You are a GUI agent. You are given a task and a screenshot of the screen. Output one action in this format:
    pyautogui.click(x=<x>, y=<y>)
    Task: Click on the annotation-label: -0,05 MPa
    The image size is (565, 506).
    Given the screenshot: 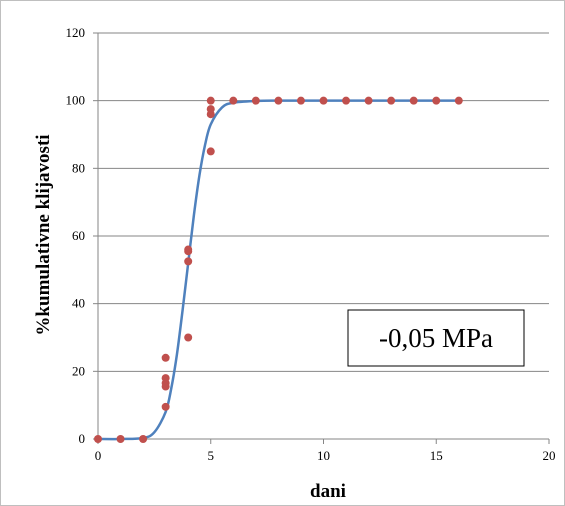 What is the action you would take?
    pyautogui.click(x=436, y=338)
    